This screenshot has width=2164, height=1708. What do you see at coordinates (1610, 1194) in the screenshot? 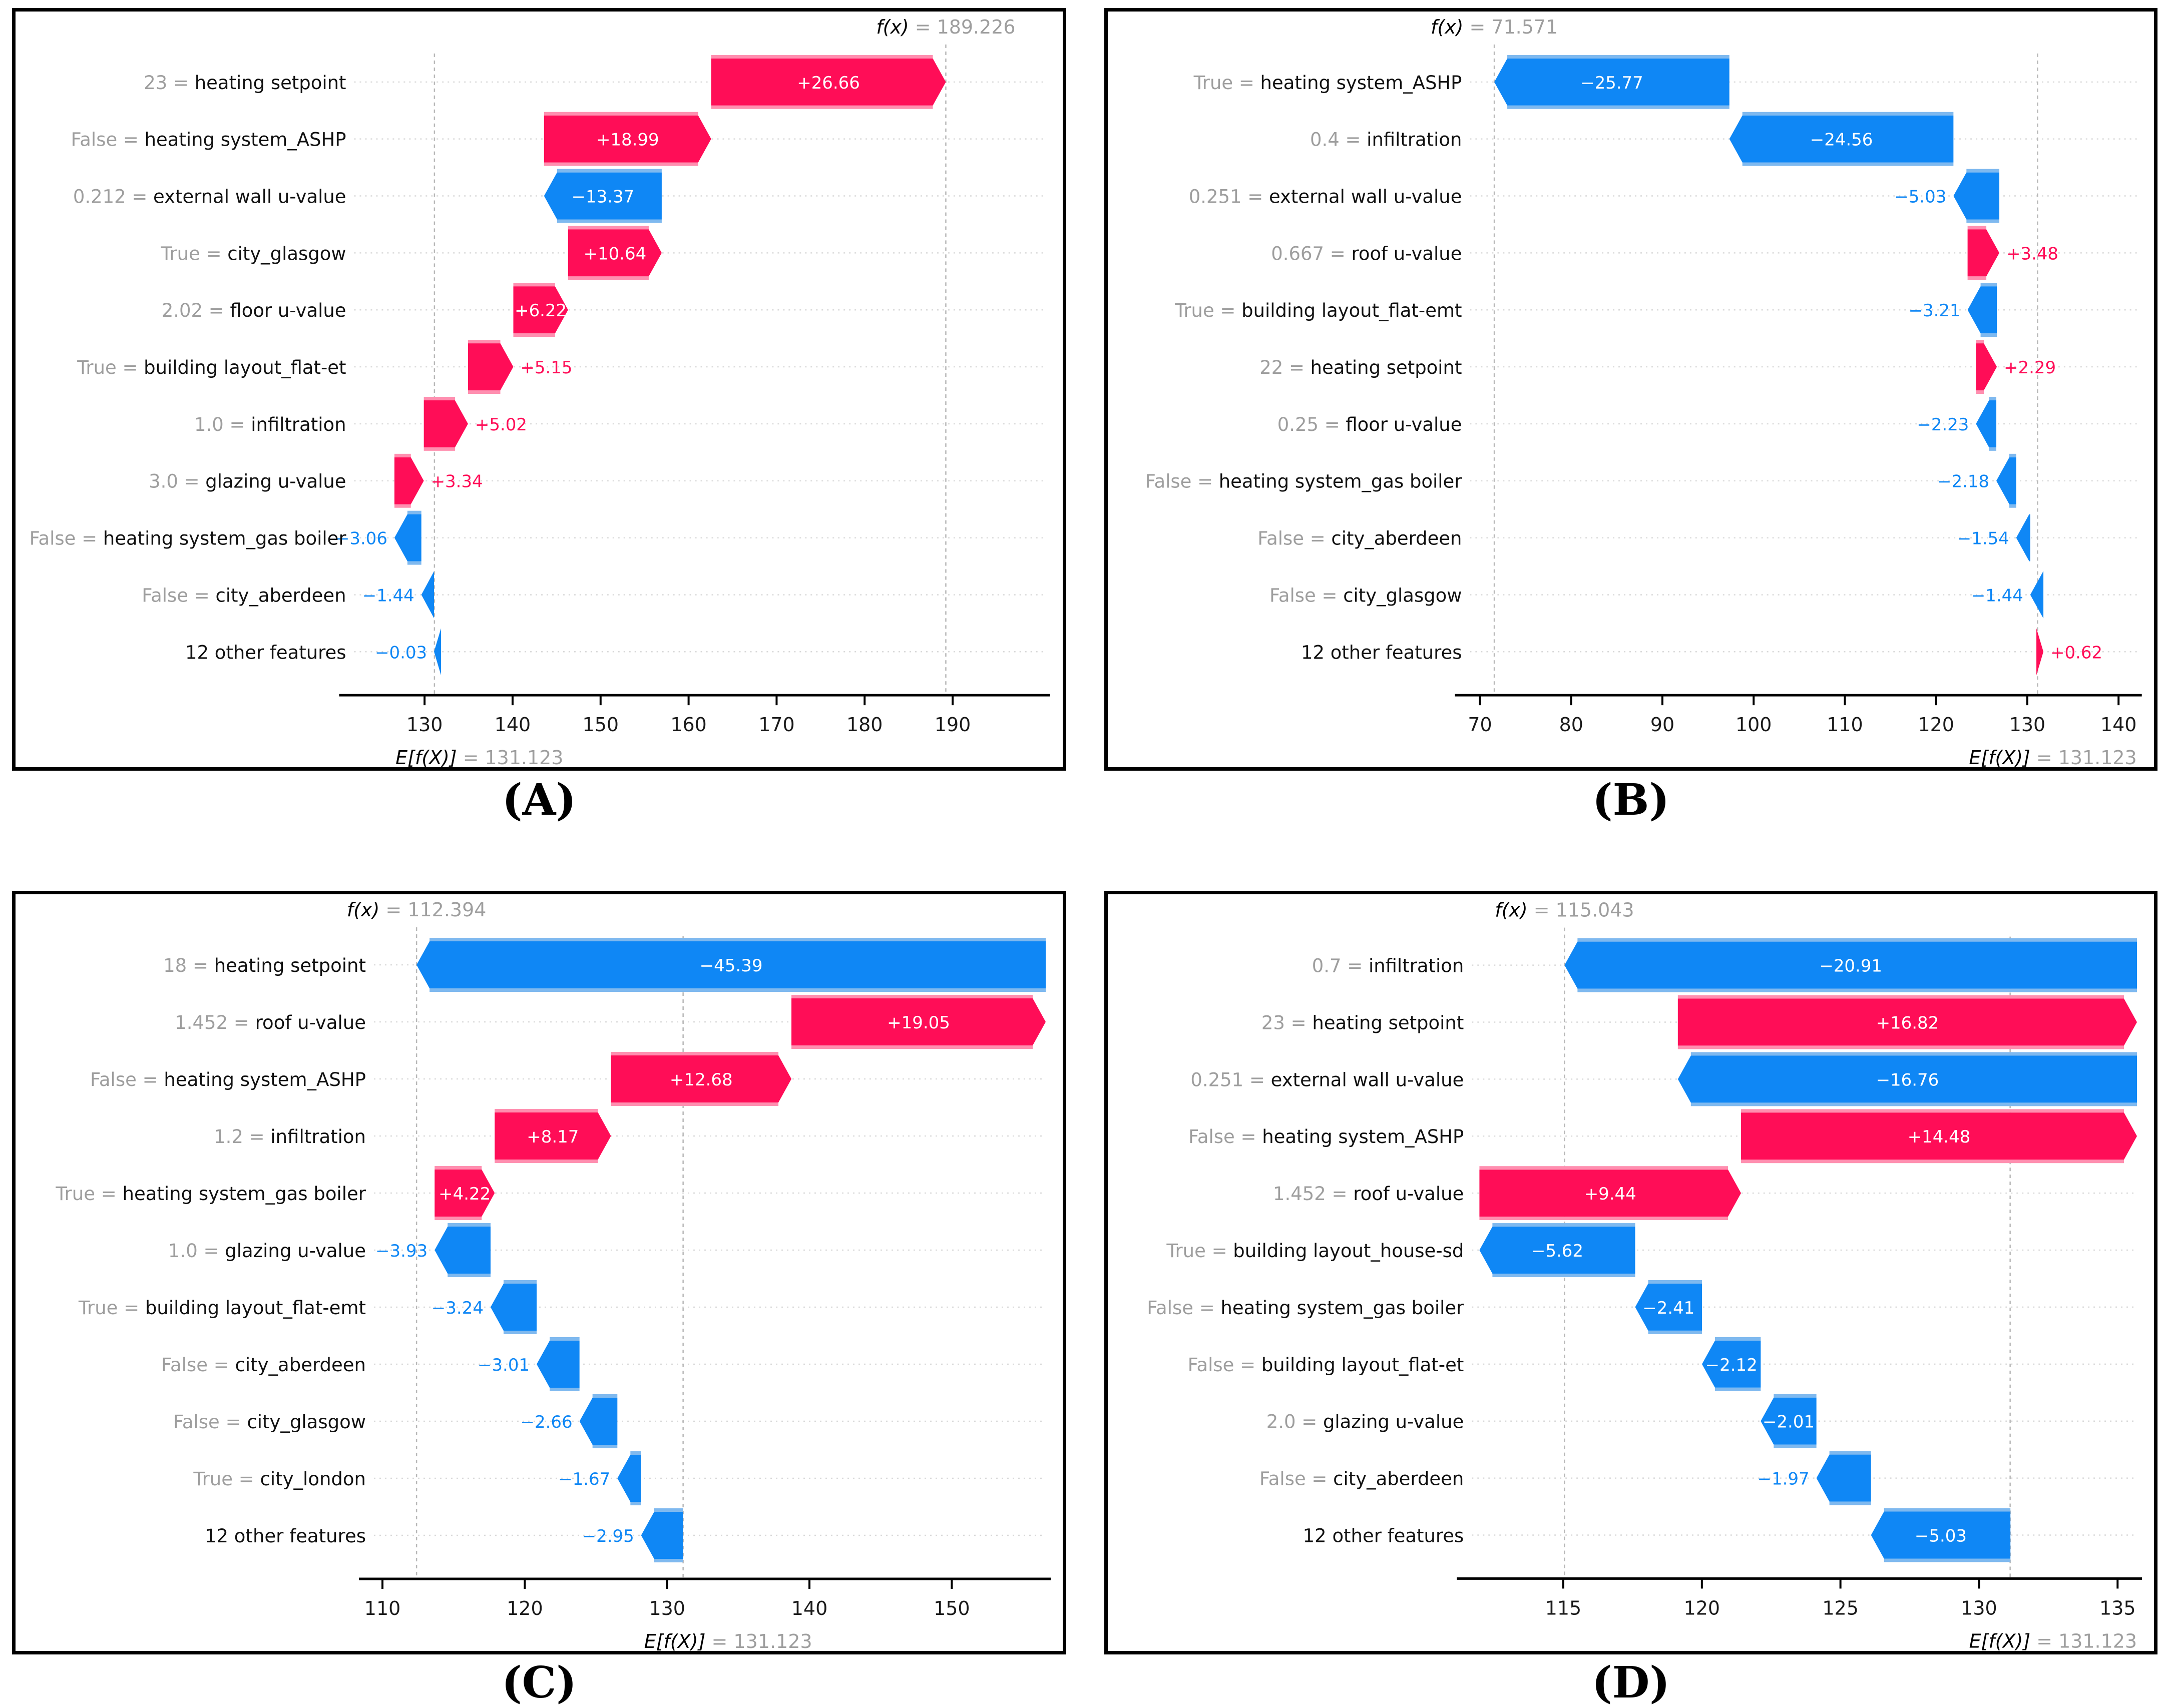
I see `bar-value-label: +9.44` at bounding box center [1610, 1194].